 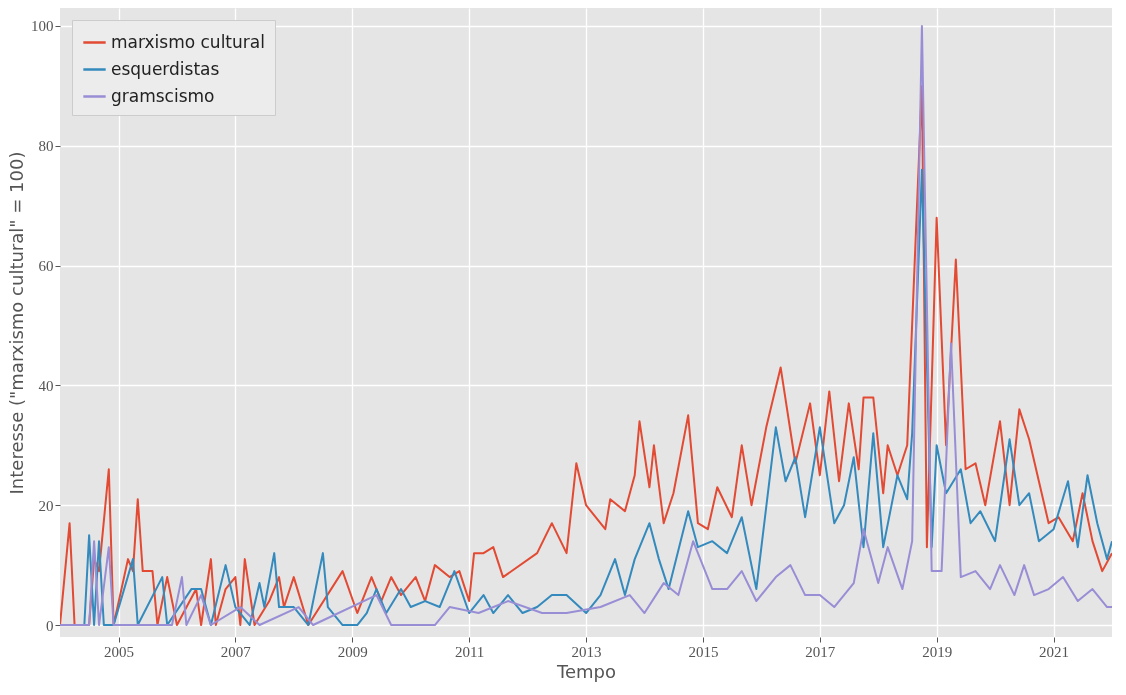 What do you see at coordinates (42, 26) in the screenshot?
I see `y-tick-label: 100` at bounding box center [42, 26].